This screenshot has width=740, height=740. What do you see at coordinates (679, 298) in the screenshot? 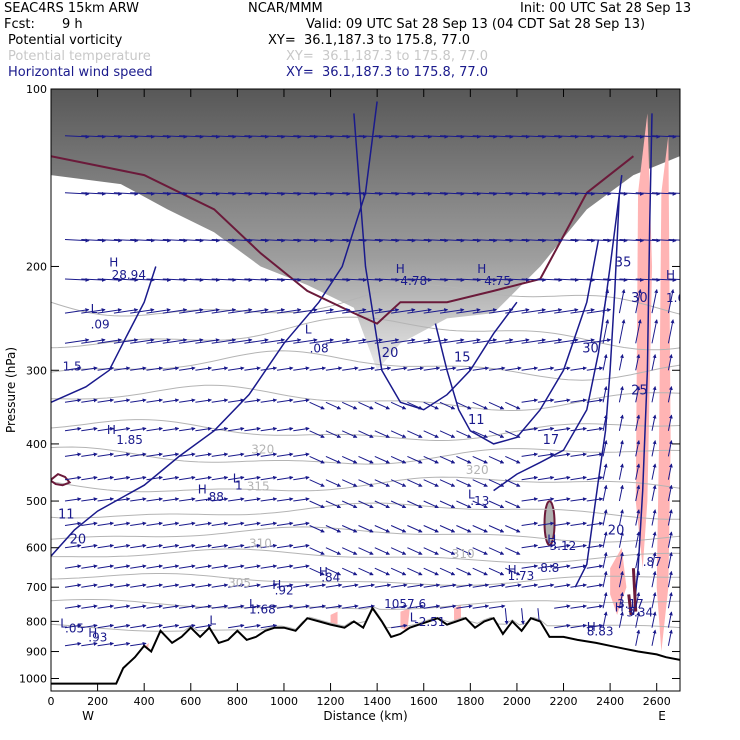
I see `pv-label: 1.64` at bounding box center [679, 298].